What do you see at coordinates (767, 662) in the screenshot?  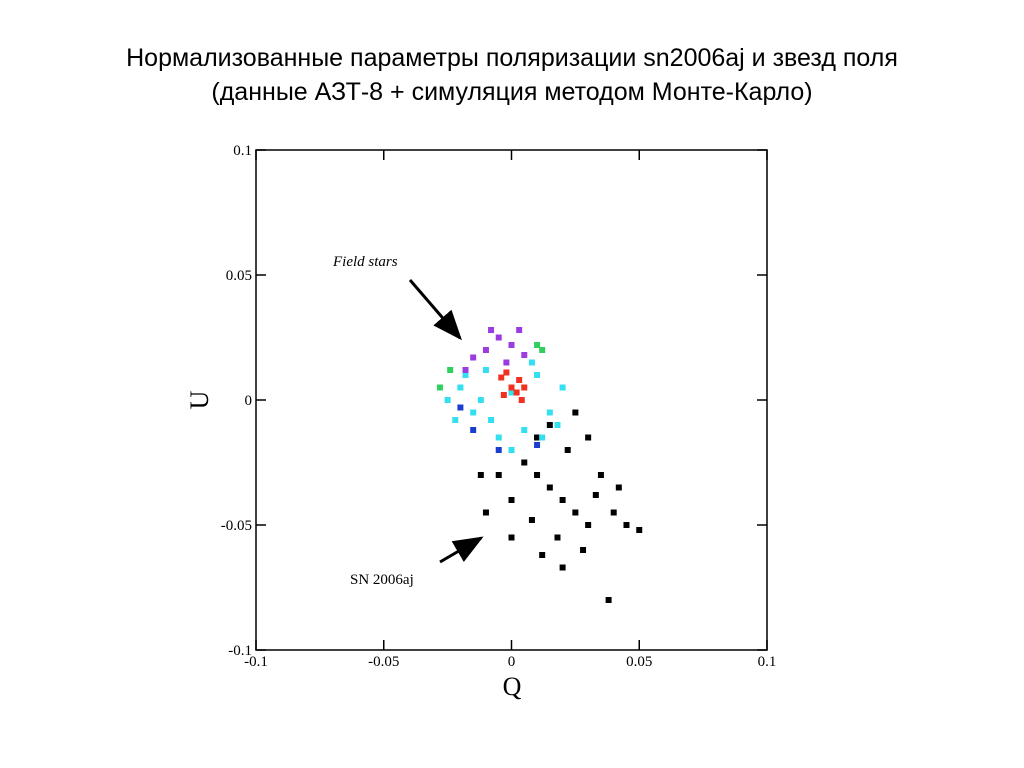 I see `x-tick-label: 0.1` at bounding box center [767, 662].